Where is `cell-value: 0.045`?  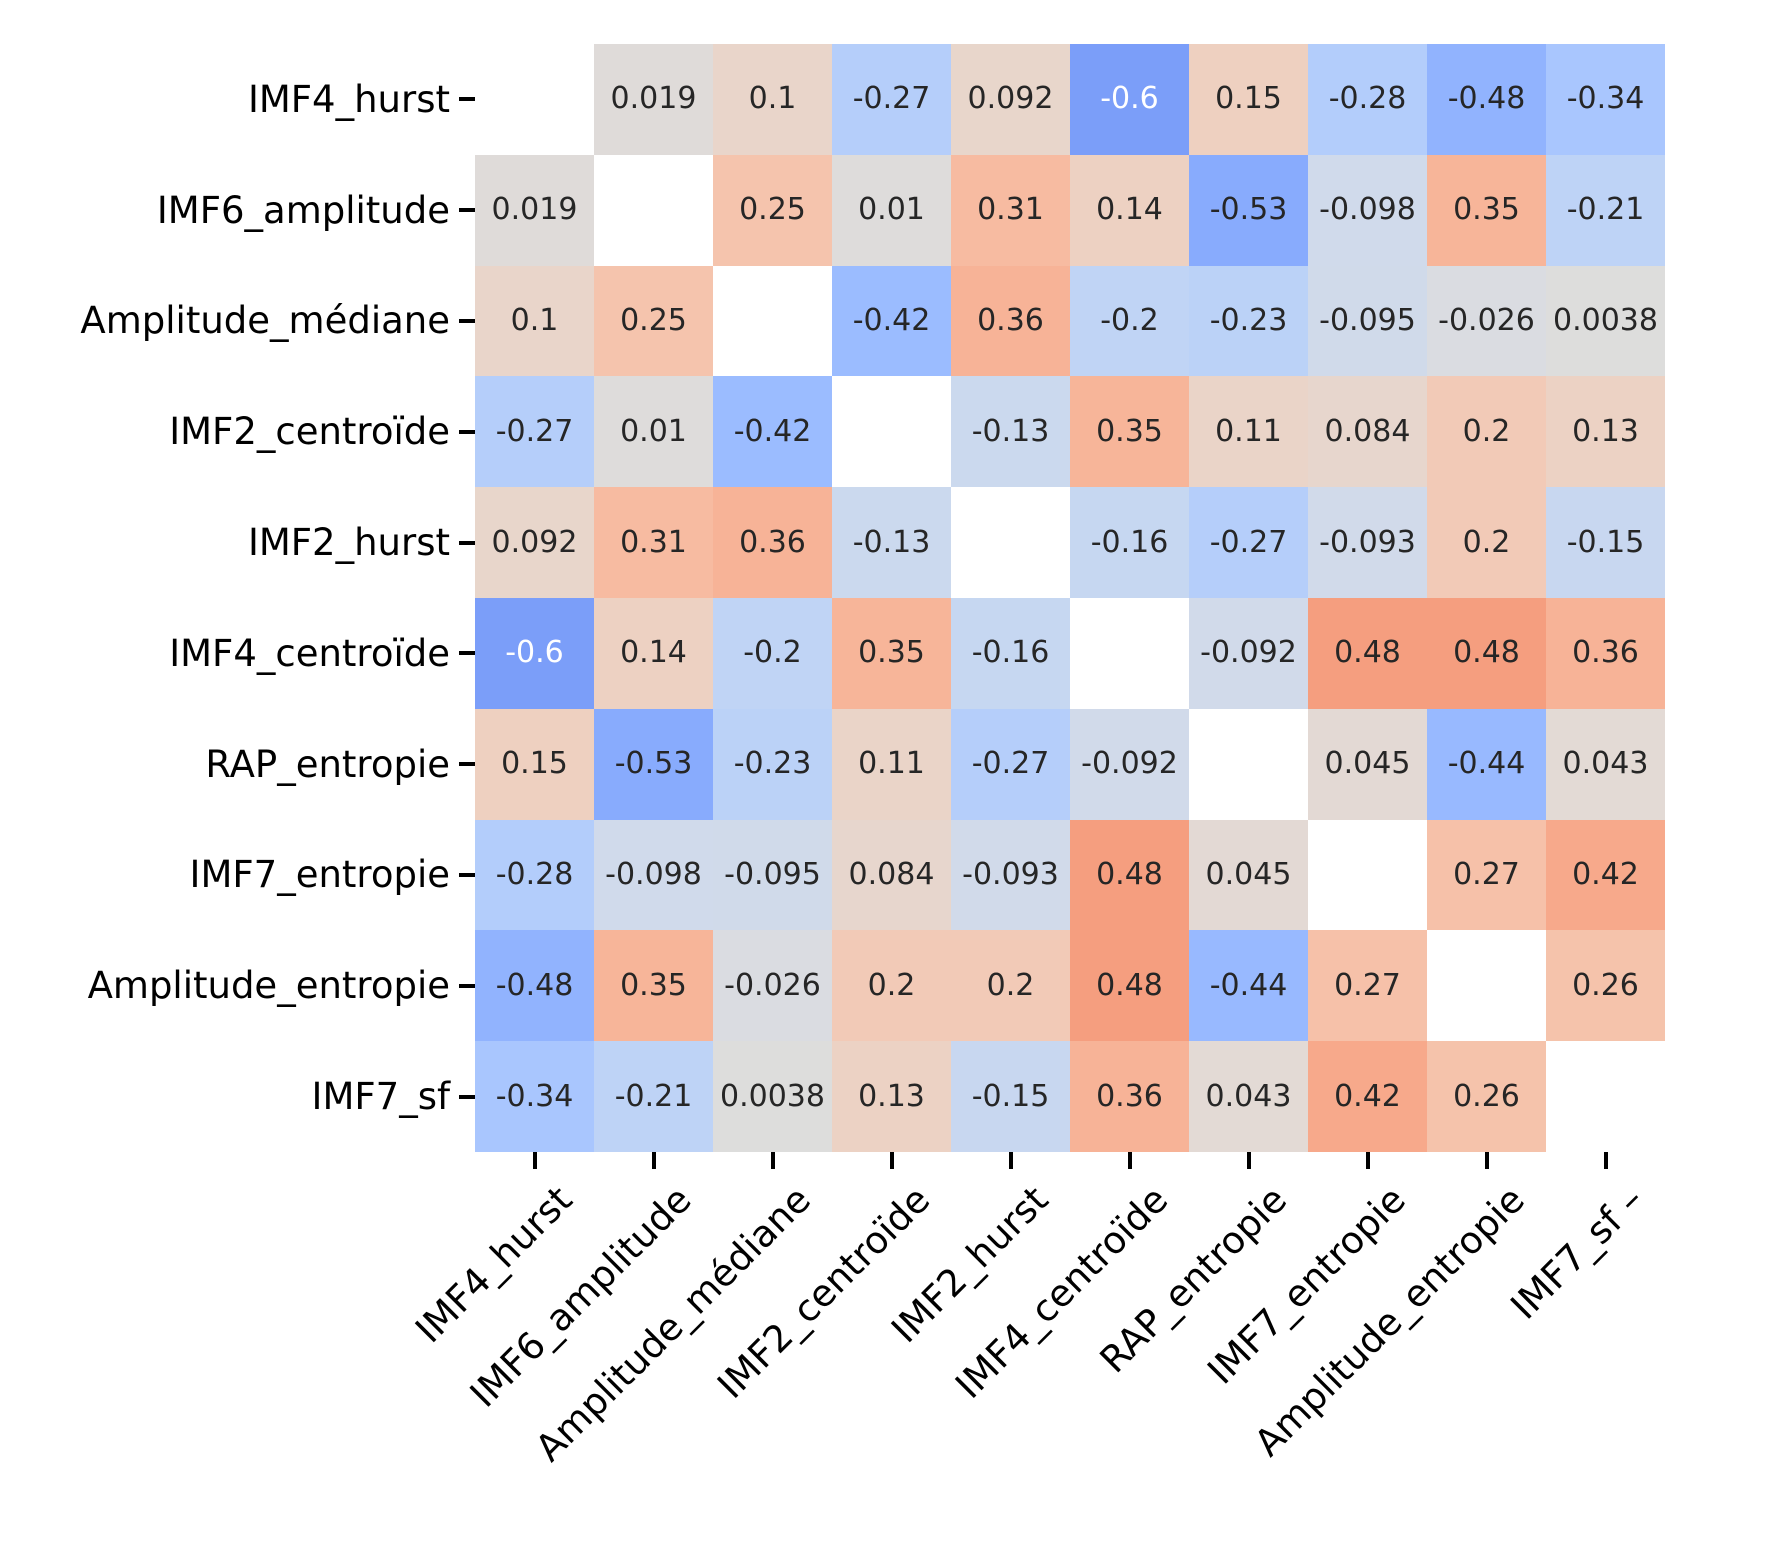 cell-value: 0.045 is located at coordinates (1248, 874).